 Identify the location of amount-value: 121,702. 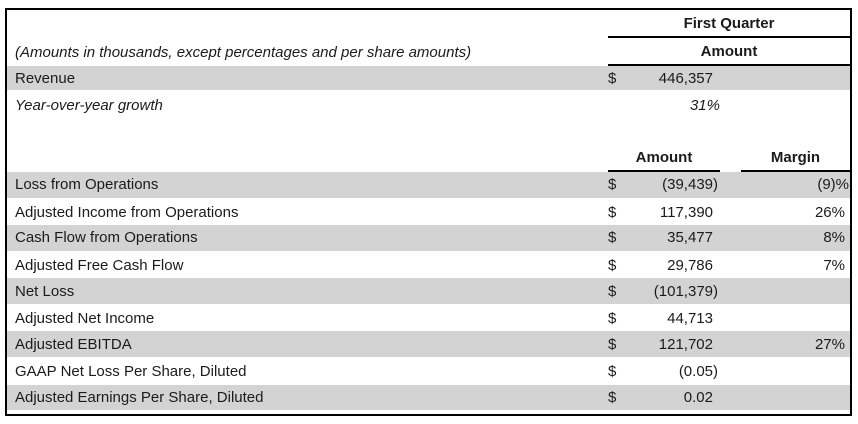
(685, 344).